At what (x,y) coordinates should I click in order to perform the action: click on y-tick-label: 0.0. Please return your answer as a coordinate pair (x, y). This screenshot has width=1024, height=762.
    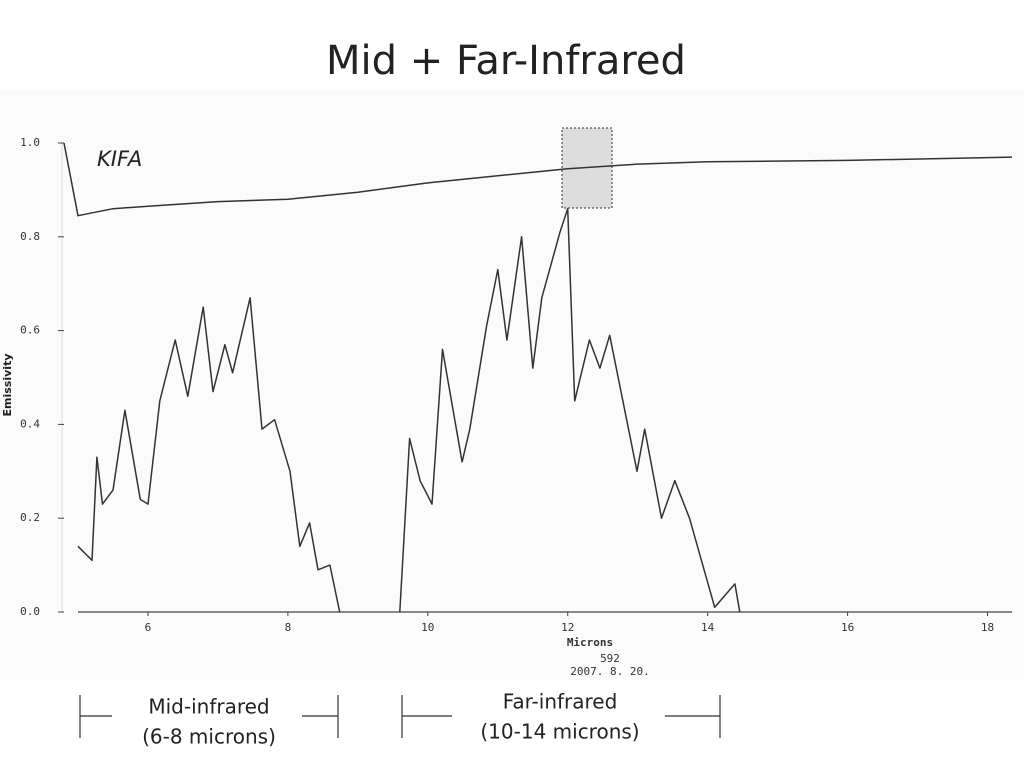
    Looking at the image, I should click on (30, 611).